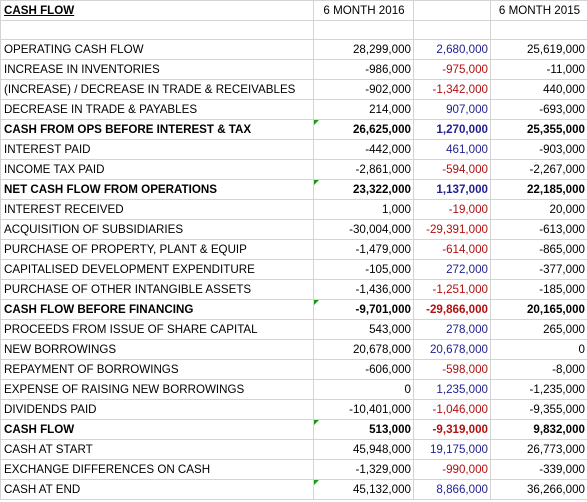 Image resolution: width=587 pixels, height=502 pixels. Describe the element at coordinates (452, 489) in the screenshot. I see `difference-cell: 8,866,000` at that location.